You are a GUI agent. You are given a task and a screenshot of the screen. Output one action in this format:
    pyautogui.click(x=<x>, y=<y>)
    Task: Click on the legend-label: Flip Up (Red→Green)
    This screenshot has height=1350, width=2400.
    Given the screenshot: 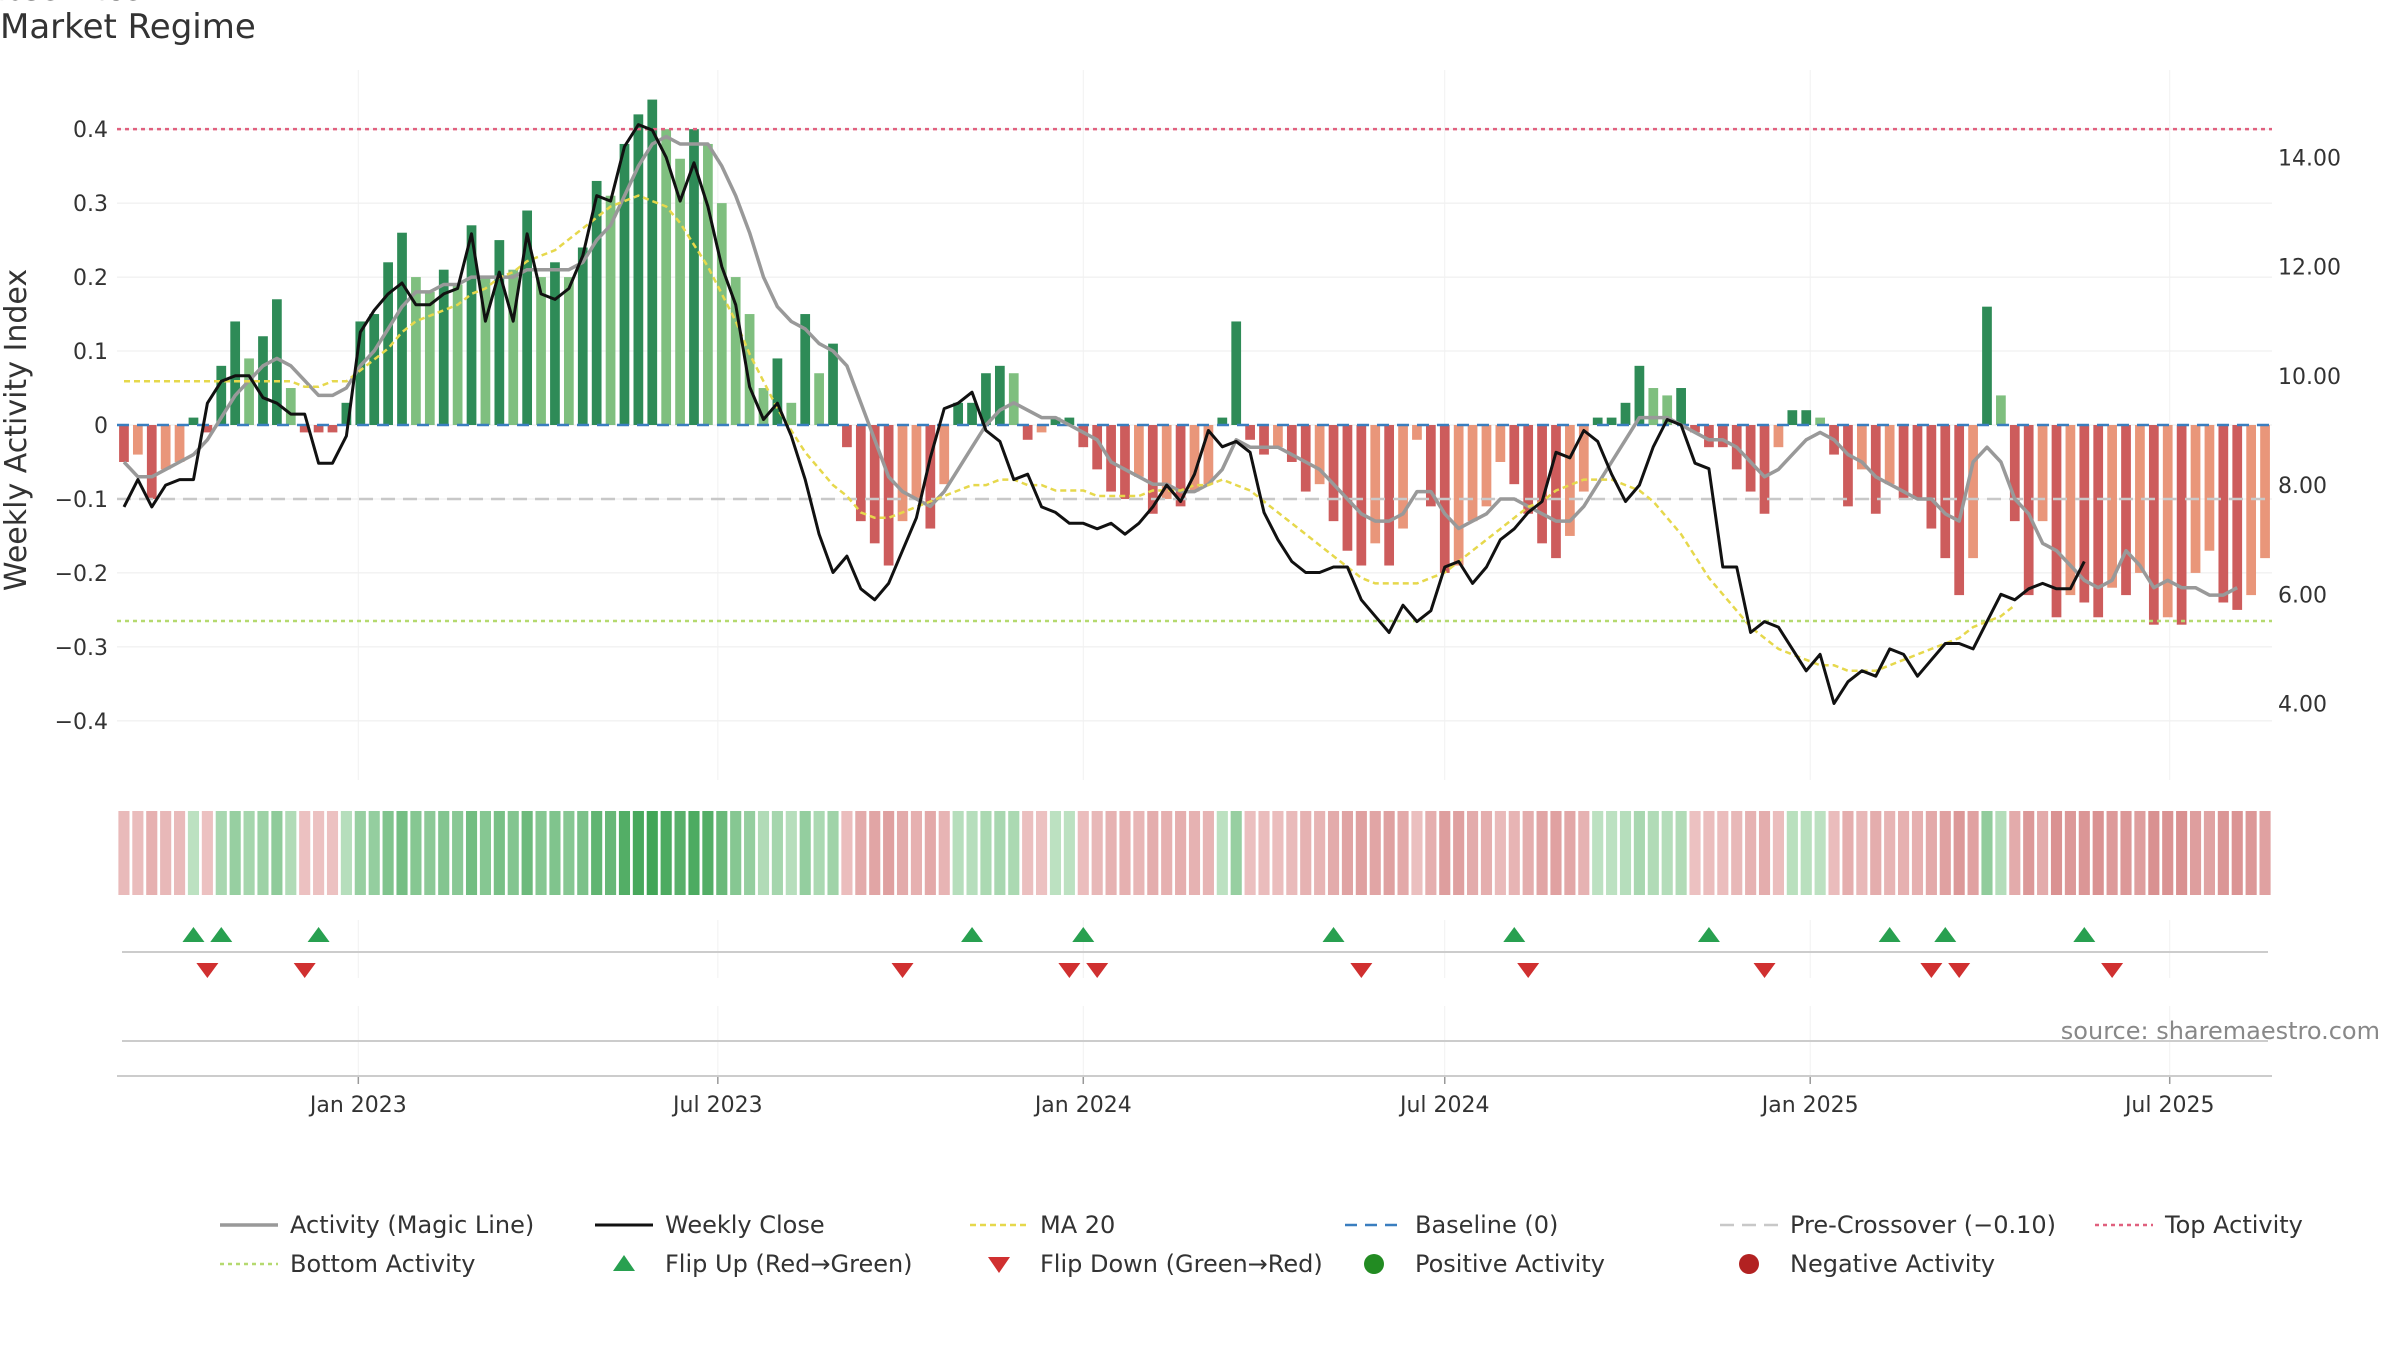 What is the action you would take?
    pyautogui.click(x=789, y=1264)
    